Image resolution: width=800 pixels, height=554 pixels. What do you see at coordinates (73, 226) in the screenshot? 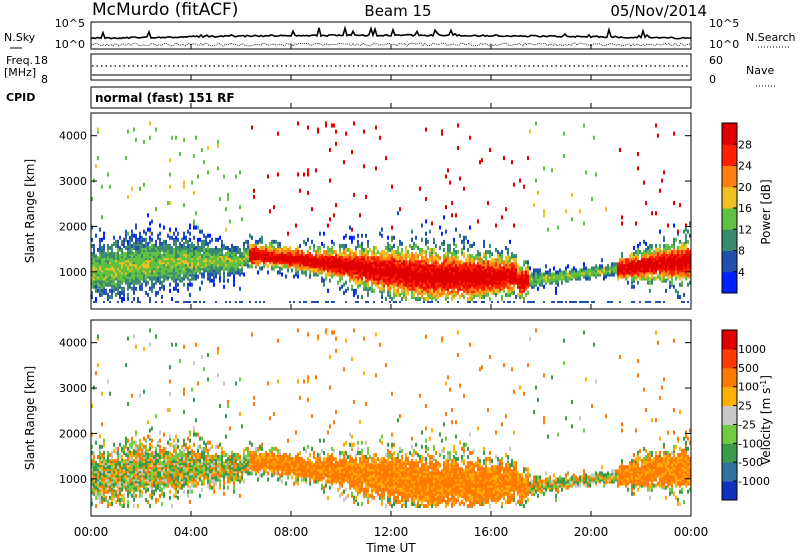
I see `y-tick-label: 2000` at bounding box center [73, 226].